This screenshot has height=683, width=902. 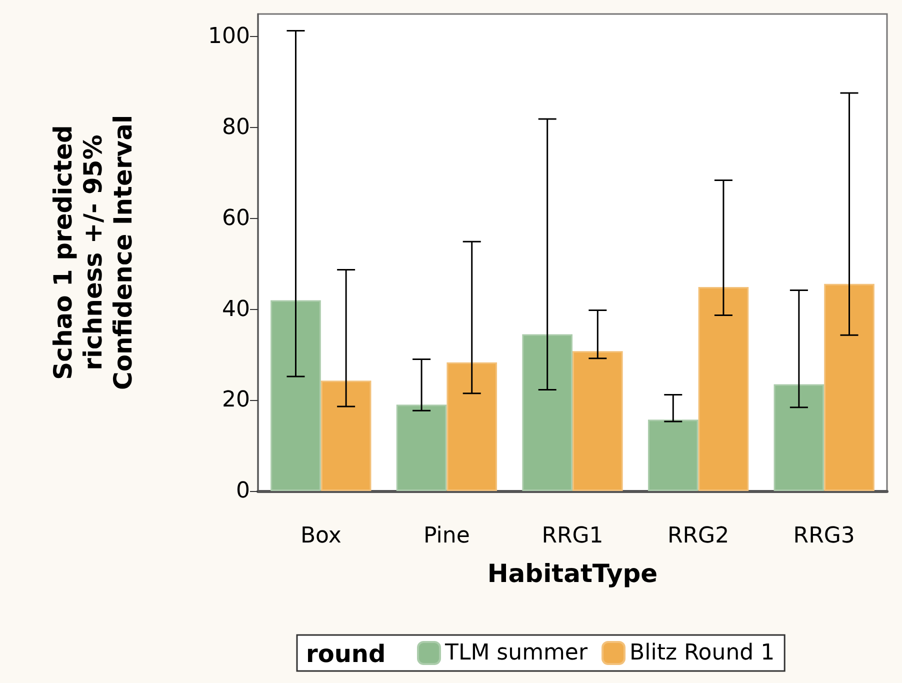 What do you see at coordinates (229, 37) in the screenshot?
I see `y-tick-label: 100` at bounding box center [229, 37].